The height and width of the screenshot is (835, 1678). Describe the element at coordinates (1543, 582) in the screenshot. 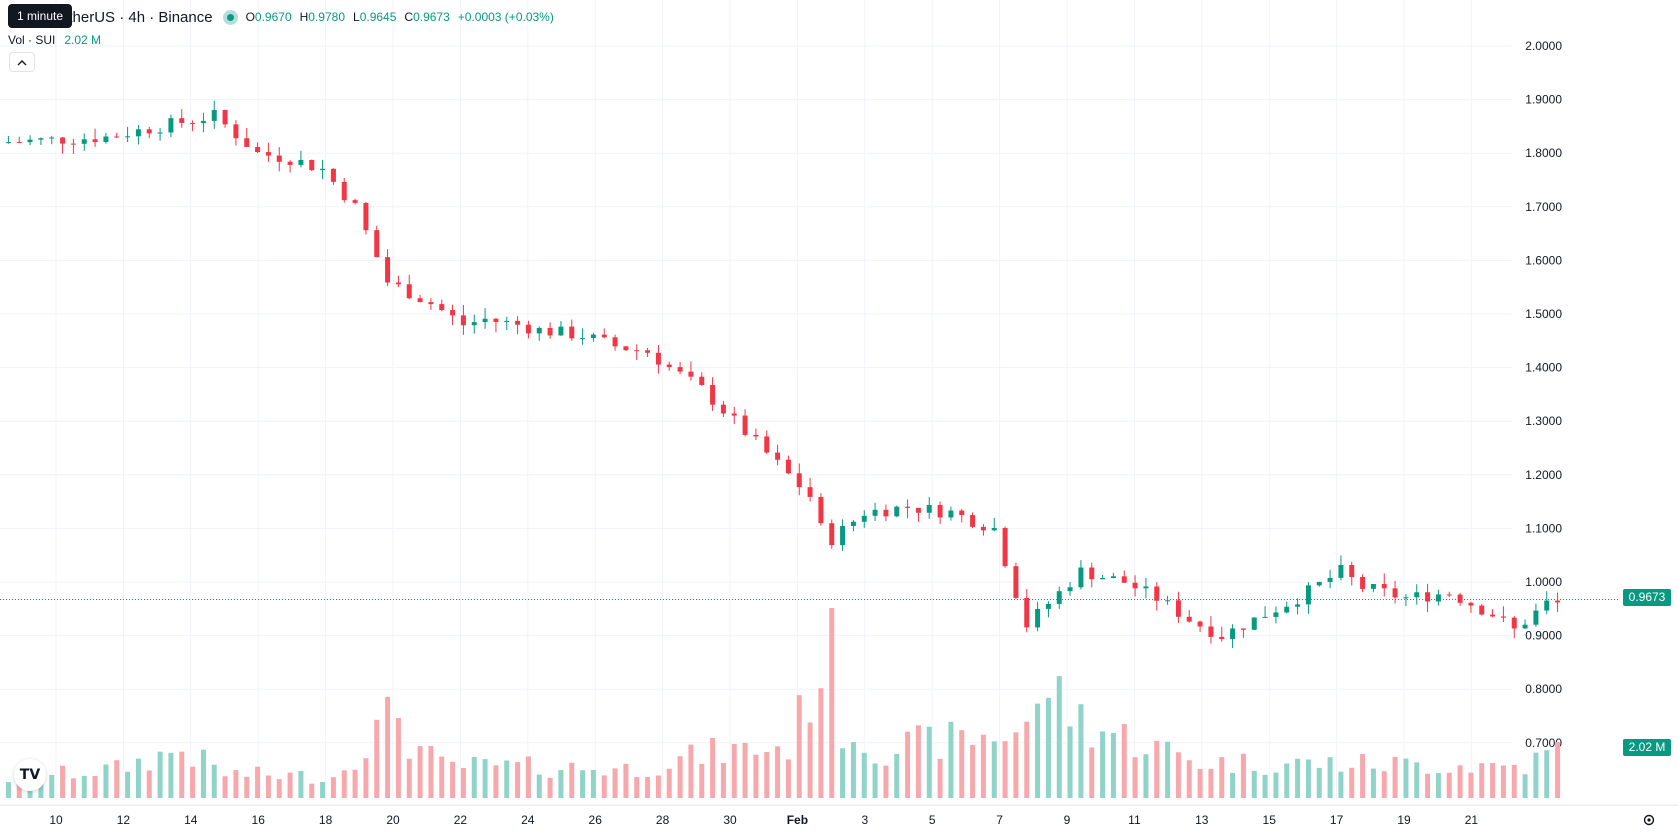

I see `y-tick-label: 1.0000` at that location.